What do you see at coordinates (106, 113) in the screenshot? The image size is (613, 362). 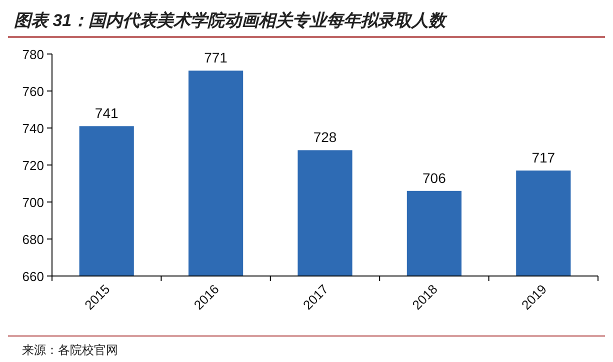 I see `data-label: 741` at bounding box center [106, 113].